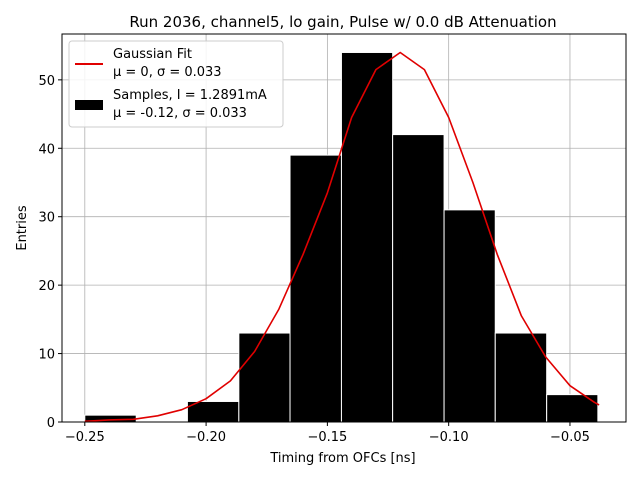 The height and width of the screenshot is (480, 640). Describe the element at coordinates (85, 437) in the screenshot. I see `x-tick-label-0: −0.25` at that location.